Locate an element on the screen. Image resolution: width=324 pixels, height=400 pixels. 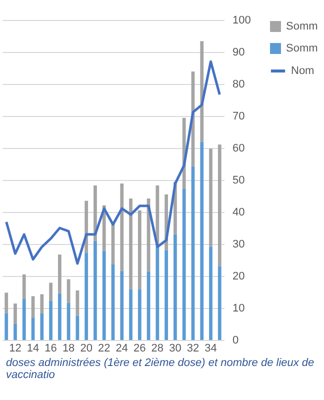
x-tick-label: 18 is located at coordinates (68, 348).